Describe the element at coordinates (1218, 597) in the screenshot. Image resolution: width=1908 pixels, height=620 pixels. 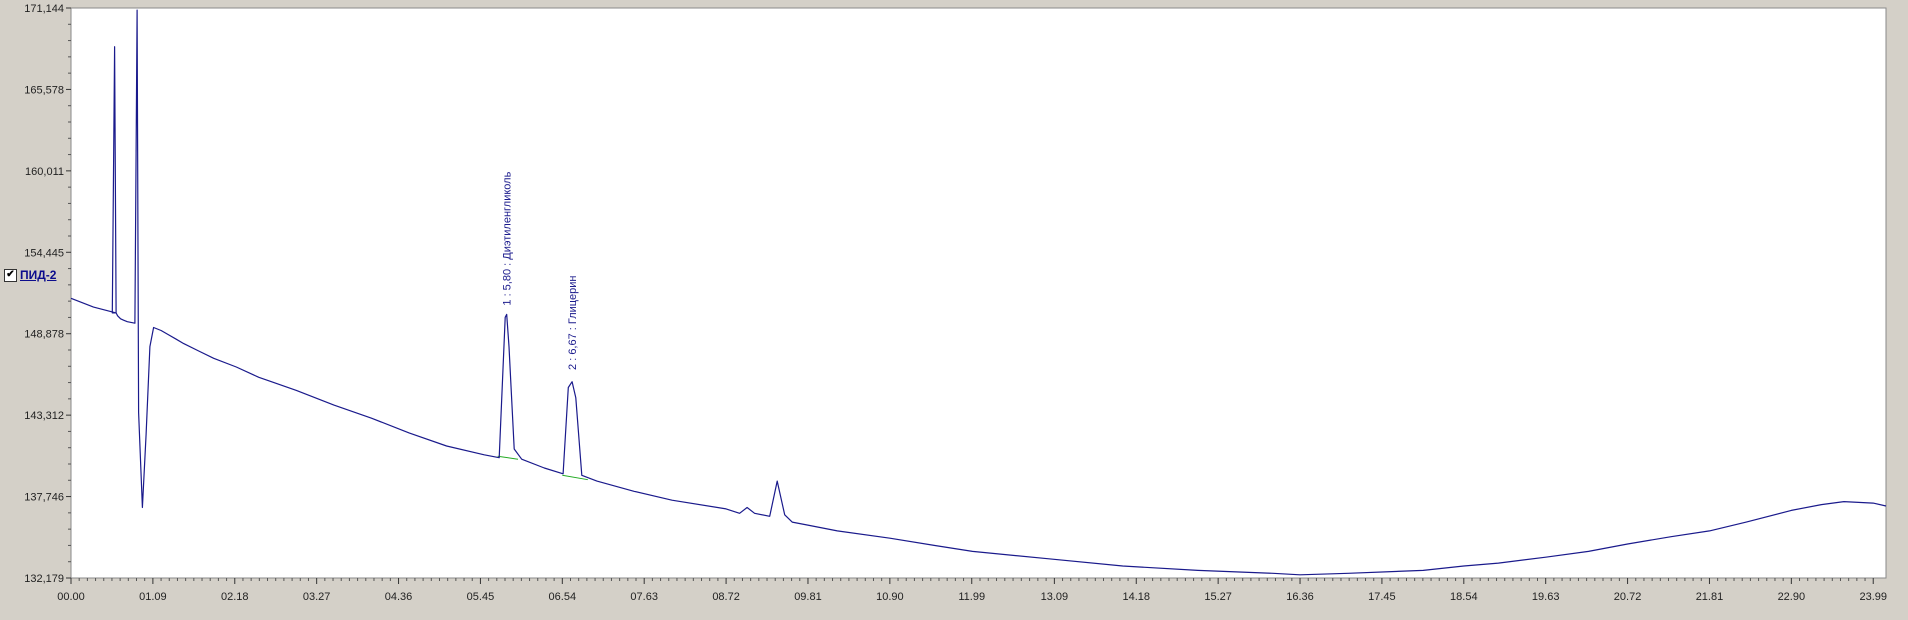
I see `x-tick-label: 15.27` at that location.